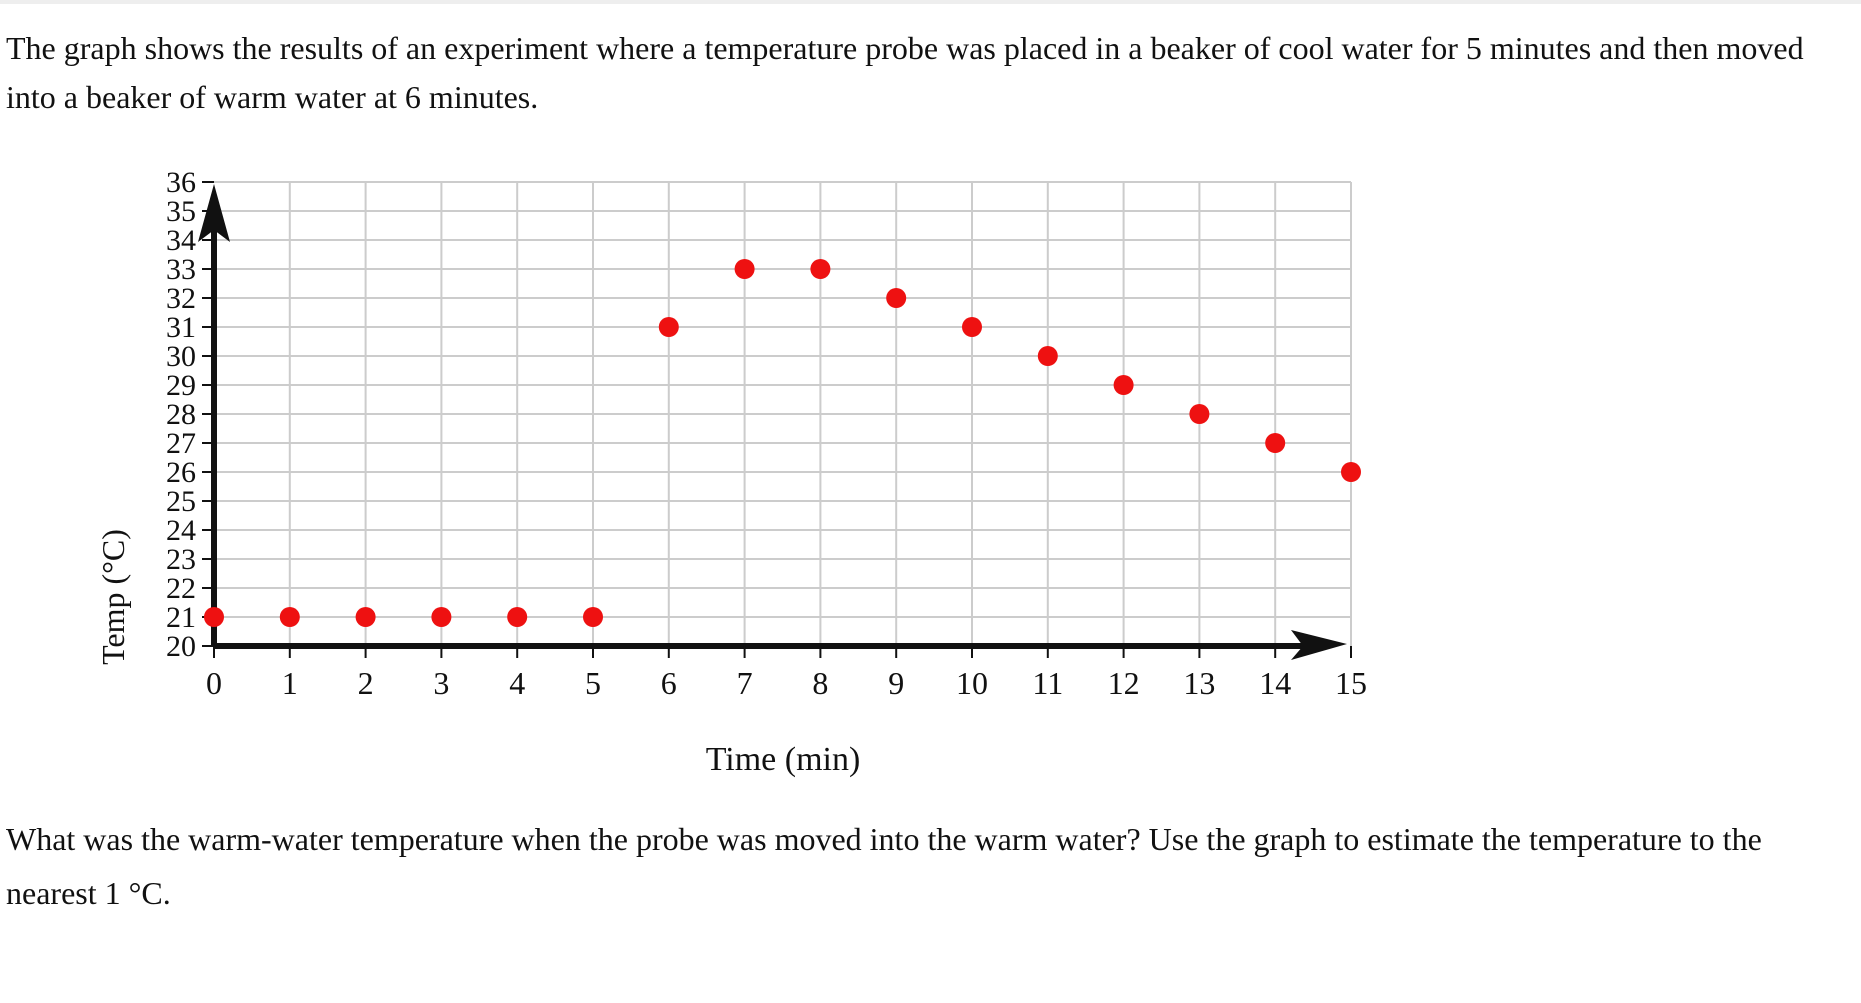 The height and width of the screenshot is (1003, 1861). Describe the element at coordinates (113, 597) in the screenshot. I see `y-axis-label: Temp (°C)` at that location.